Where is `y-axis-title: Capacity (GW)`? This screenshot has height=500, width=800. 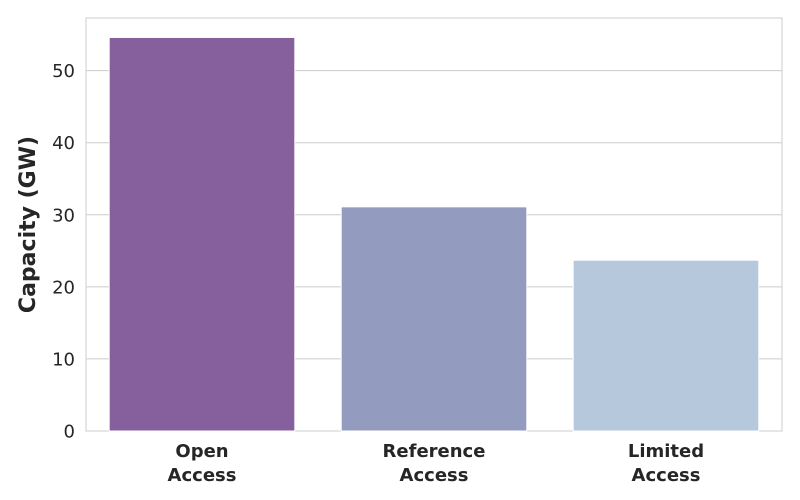
y-axis-title: Capacity (GW) is located at coordinates (28, 224).